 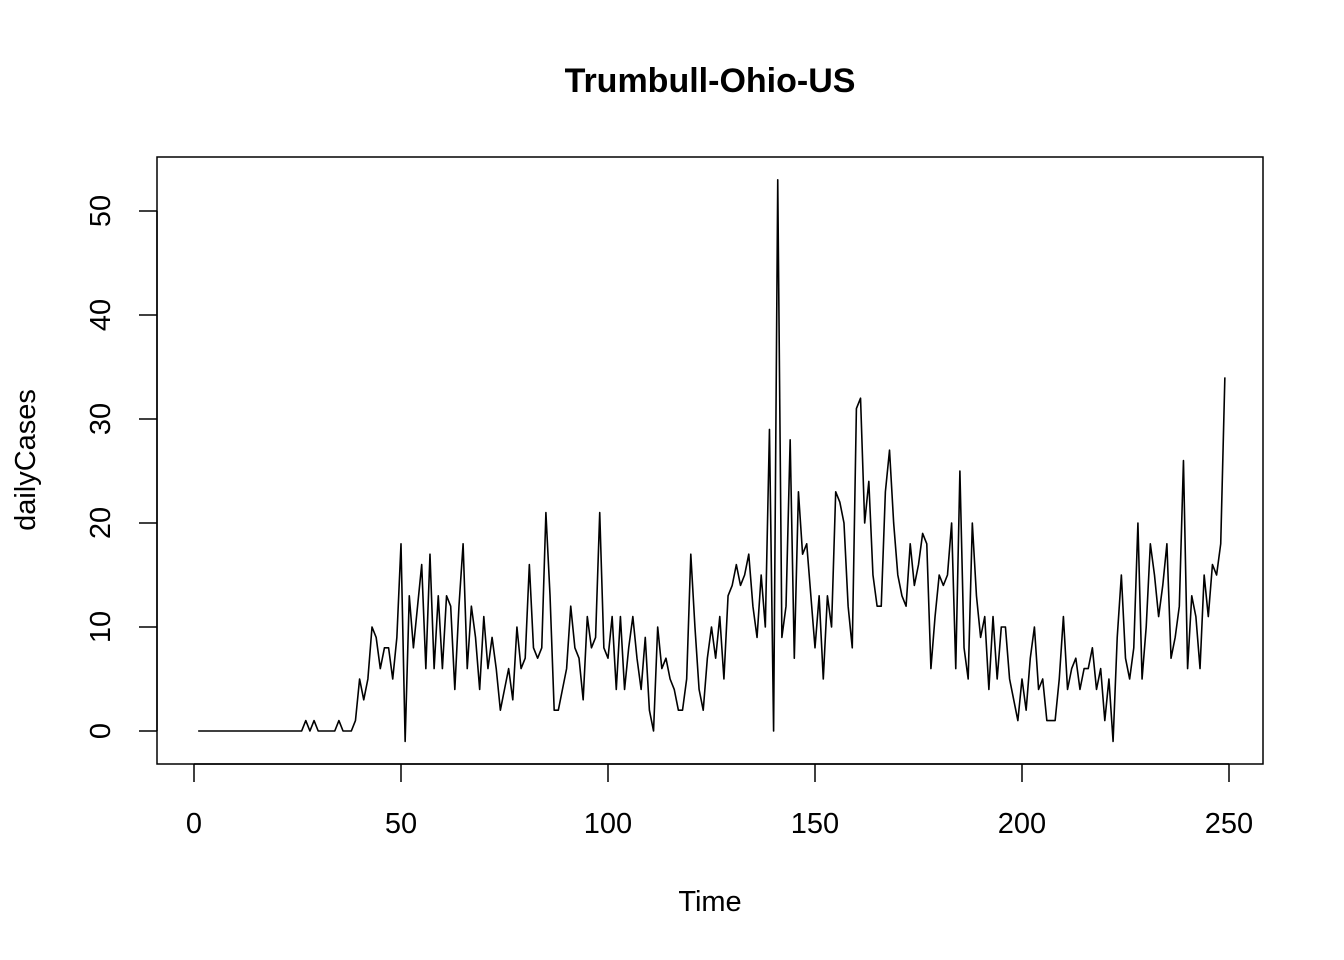 I want to click on y-axis: 0 10 20 30 40 50, so click(x=121, y=467).